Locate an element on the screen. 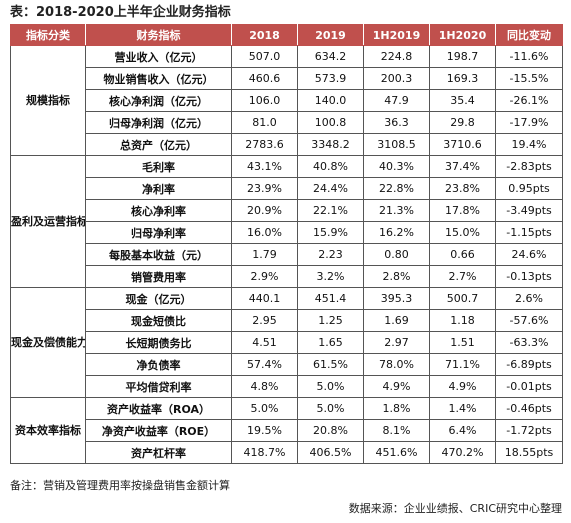  value-cell: 4.9% is located at coordinates (462, 386).